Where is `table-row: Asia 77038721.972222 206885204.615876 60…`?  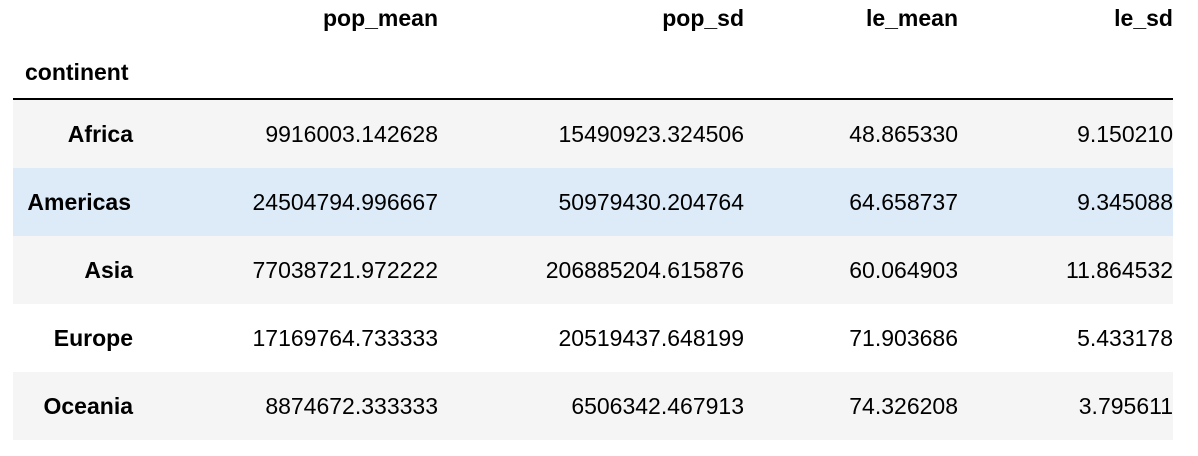 table-row: Asia 77038721.972222 206885204.615876 60… is located at coordinates (593, 270).